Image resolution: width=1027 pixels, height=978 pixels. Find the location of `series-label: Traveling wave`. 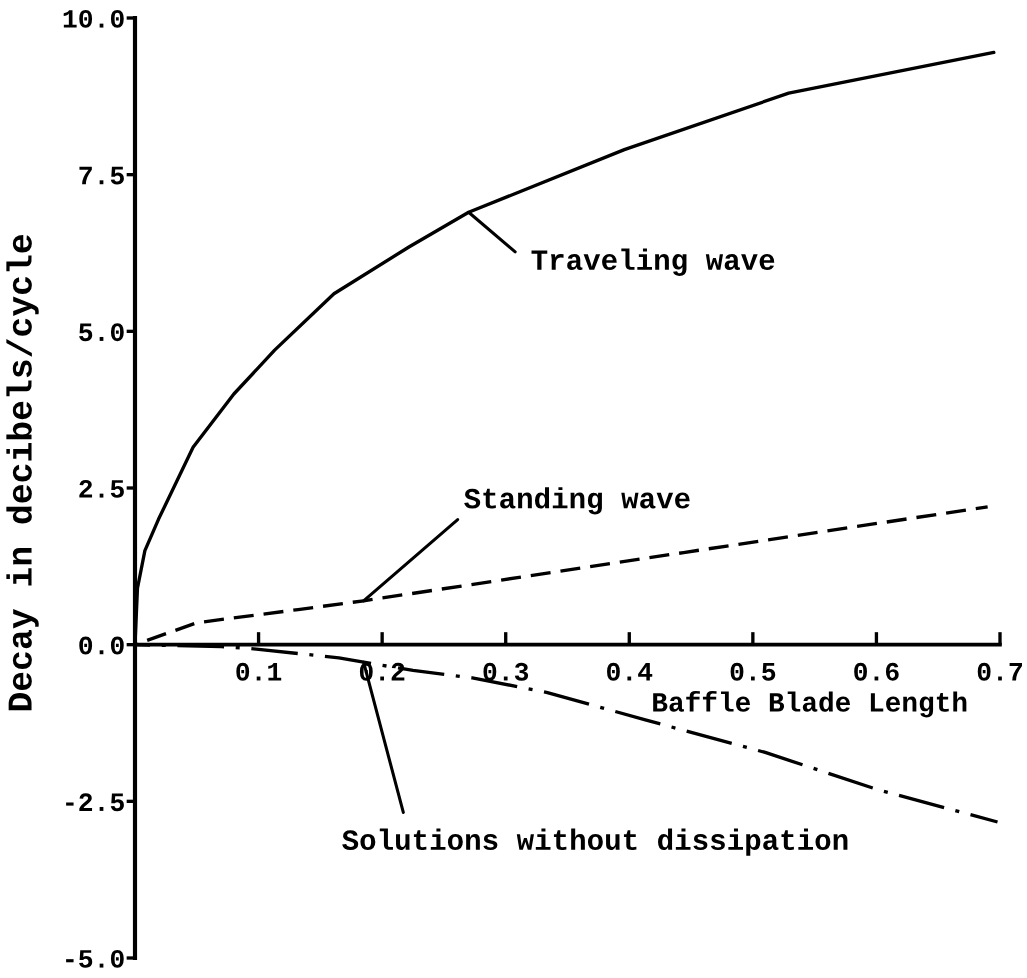

series-label: Traveling wave is located at coordinates (653, 262).